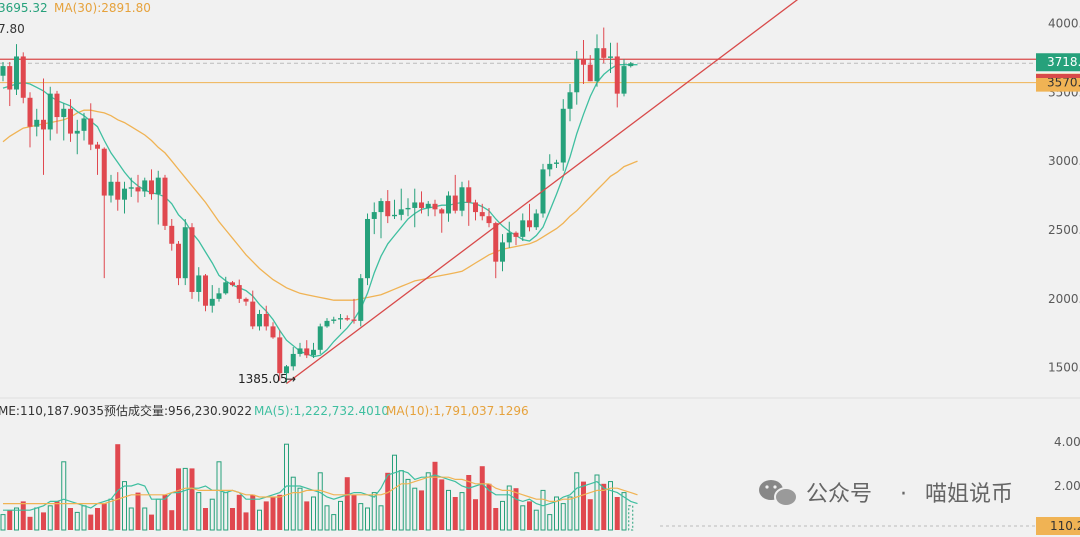 The height and width of the screenshot is (537, 1080). I want to click on price-tag-label: 3718., so click(1063, 62).